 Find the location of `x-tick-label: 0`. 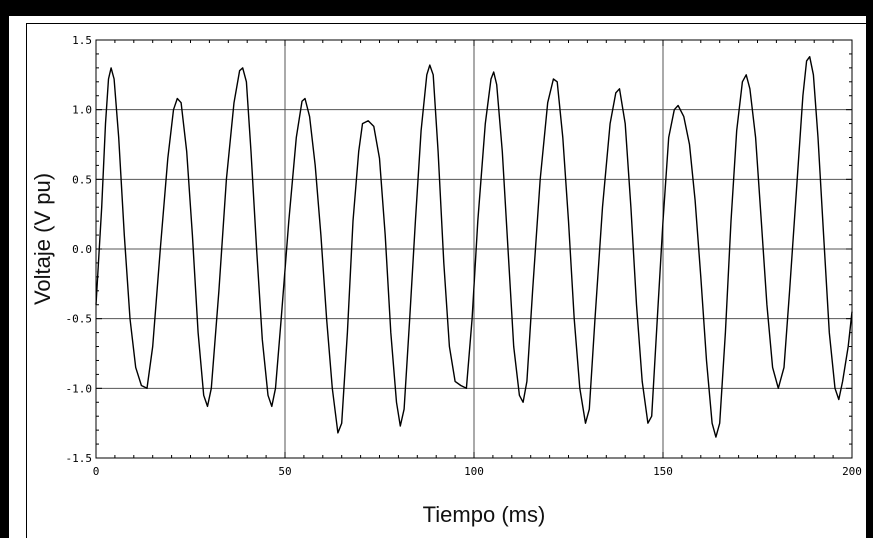

x-tick-label: 0 is located at coordinates (96, 471).